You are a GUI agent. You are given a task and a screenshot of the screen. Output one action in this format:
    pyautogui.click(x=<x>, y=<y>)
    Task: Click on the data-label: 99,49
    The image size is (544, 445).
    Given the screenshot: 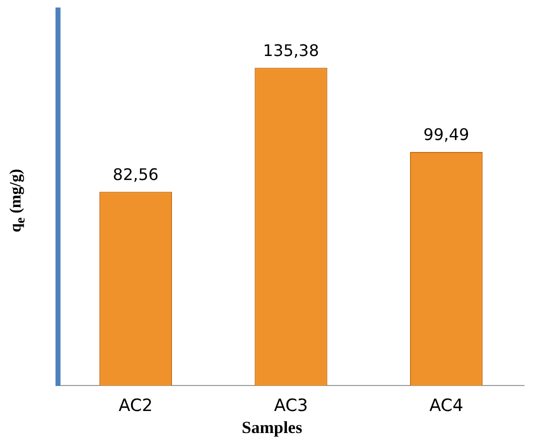 What is the action you would take?
    pyautogui.click(x=446, y=134)
    